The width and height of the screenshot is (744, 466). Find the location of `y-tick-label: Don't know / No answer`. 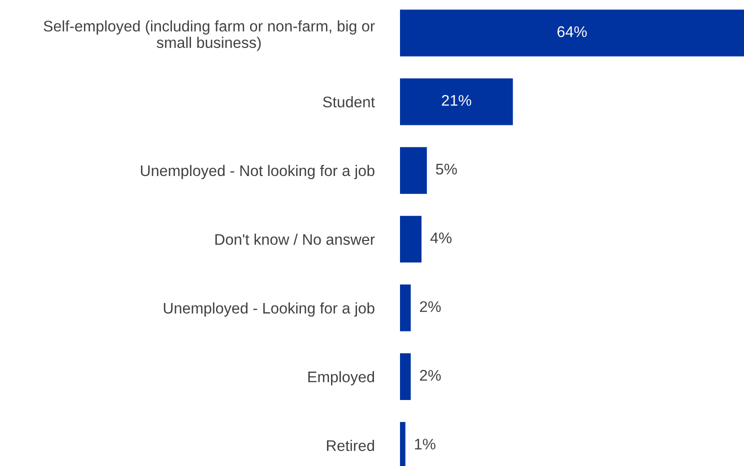

y-tick-label: Don't know / No answer is located at coordinates (295, 239).